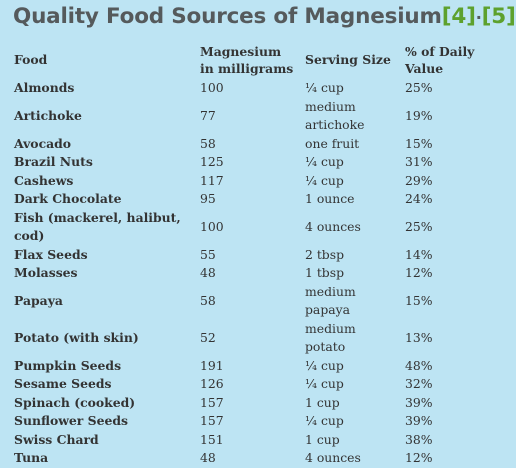  Describe the element at coordinates (259, 384) in the screenshot. I see `table-row: Sesame Seeds 126 ¼ cup 32%` at that location.